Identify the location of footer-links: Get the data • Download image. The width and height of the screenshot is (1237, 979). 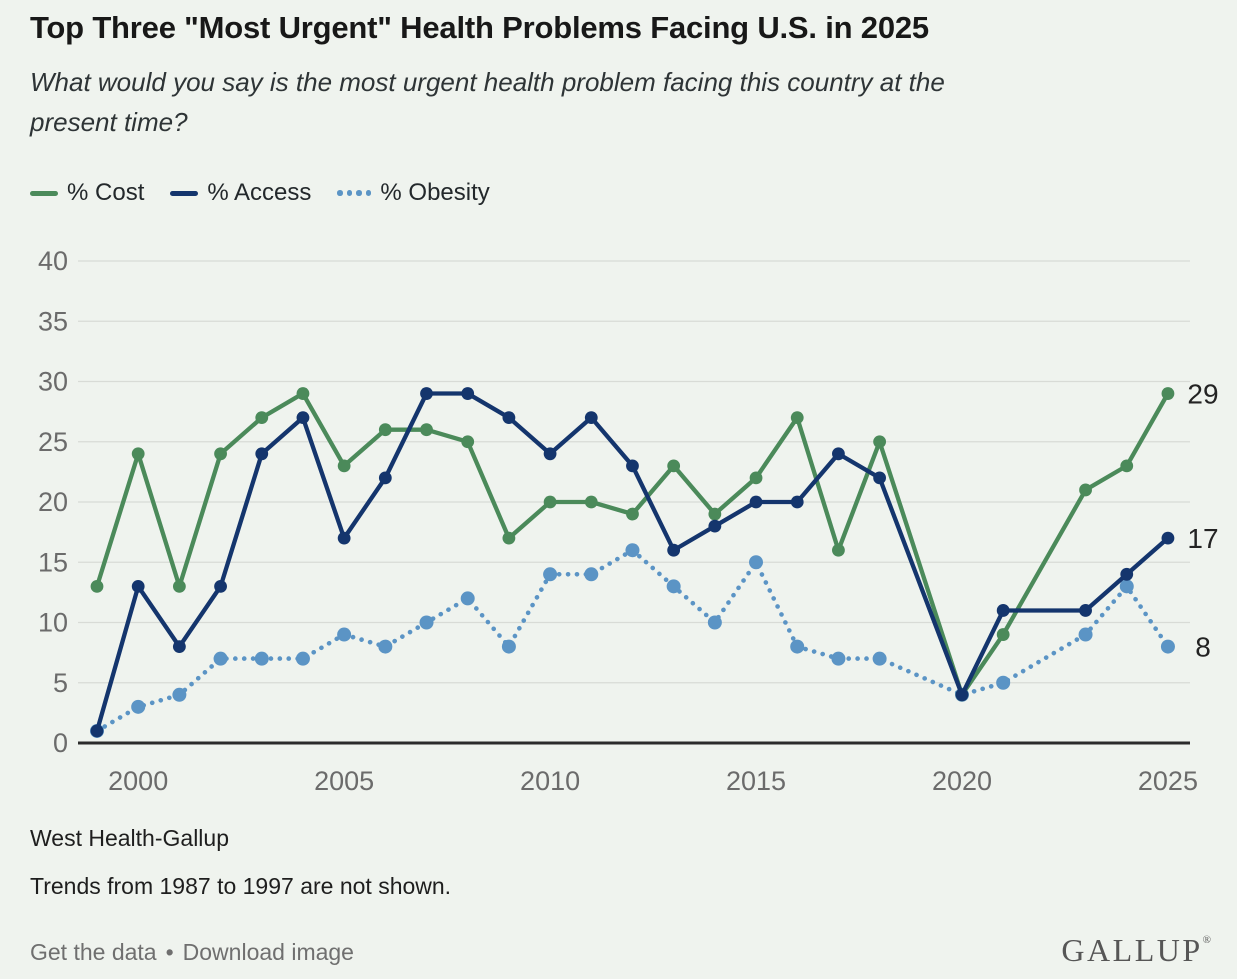
(192, 952).